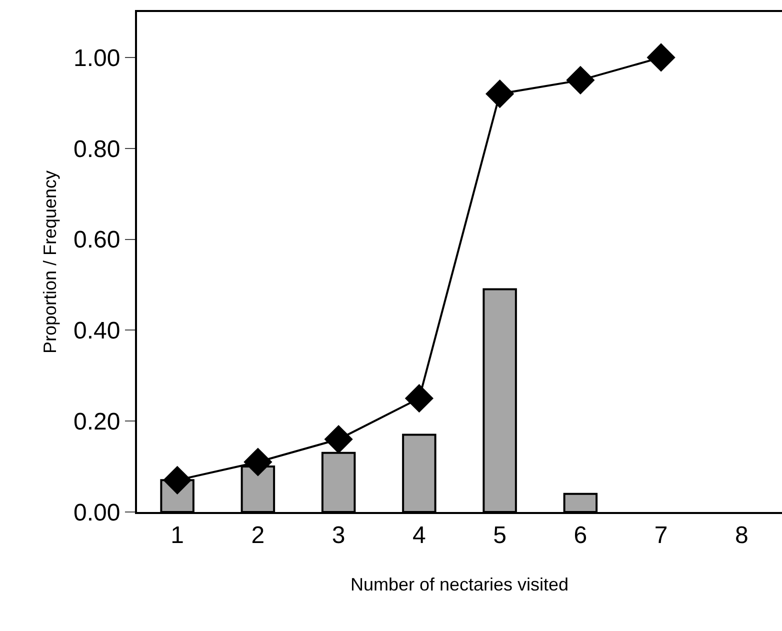 This screenshot has height=631, width=782. Describe the element at coordinates (419, 535) in the screenshot. I see `x-tick-label: 4` at that location.